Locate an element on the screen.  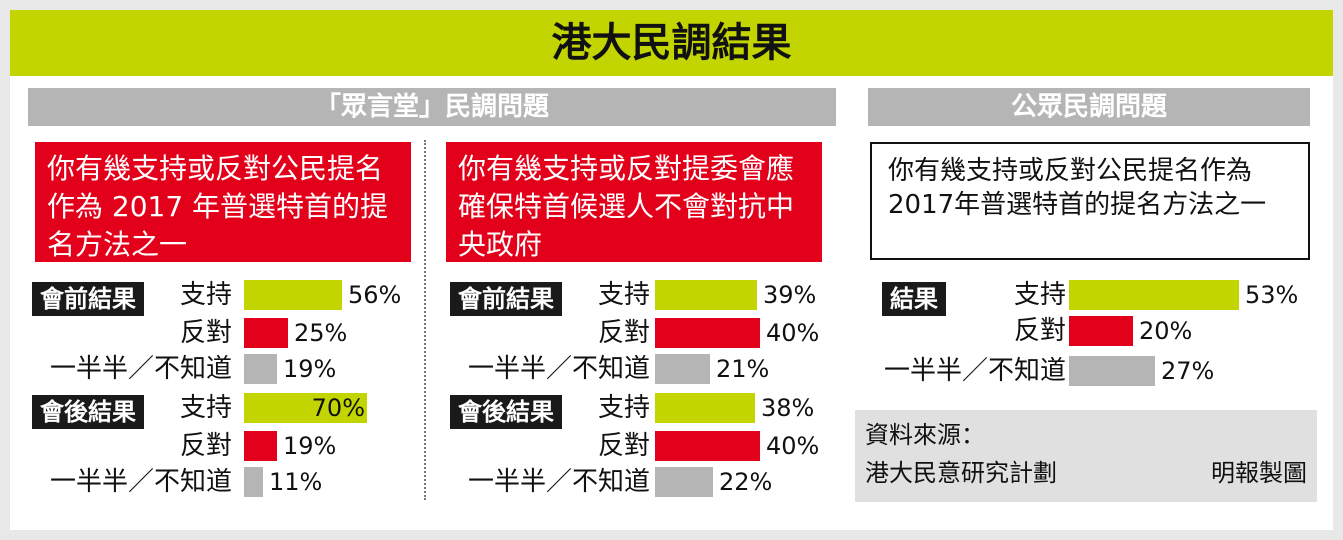
value-label: 27% is located at coordinates (1188, 371).